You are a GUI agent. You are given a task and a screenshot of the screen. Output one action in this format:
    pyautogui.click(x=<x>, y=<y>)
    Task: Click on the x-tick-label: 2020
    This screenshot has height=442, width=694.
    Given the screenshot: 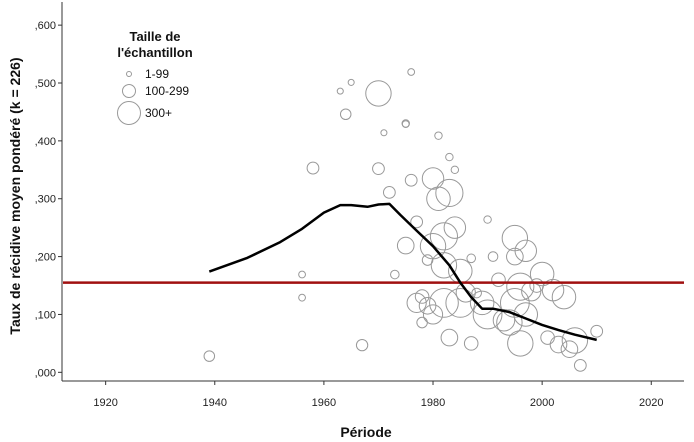 What is the action you would take?
    pyautogui.click(x=651, y=403)
    